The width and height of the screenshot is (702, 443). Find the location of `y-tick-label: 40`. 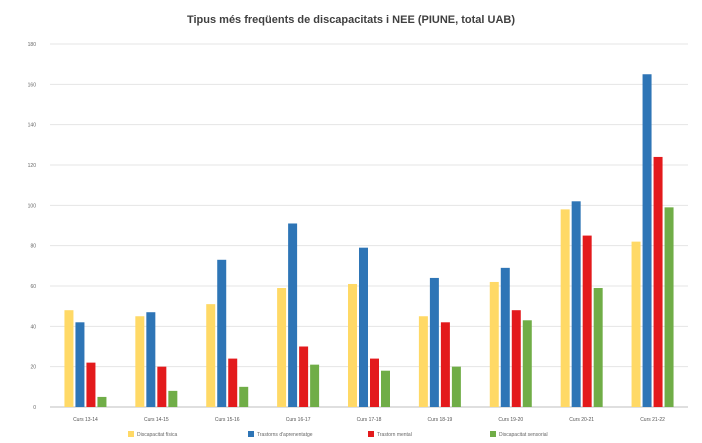

y-tick-label: 40 is located at coordinates (33, 327).